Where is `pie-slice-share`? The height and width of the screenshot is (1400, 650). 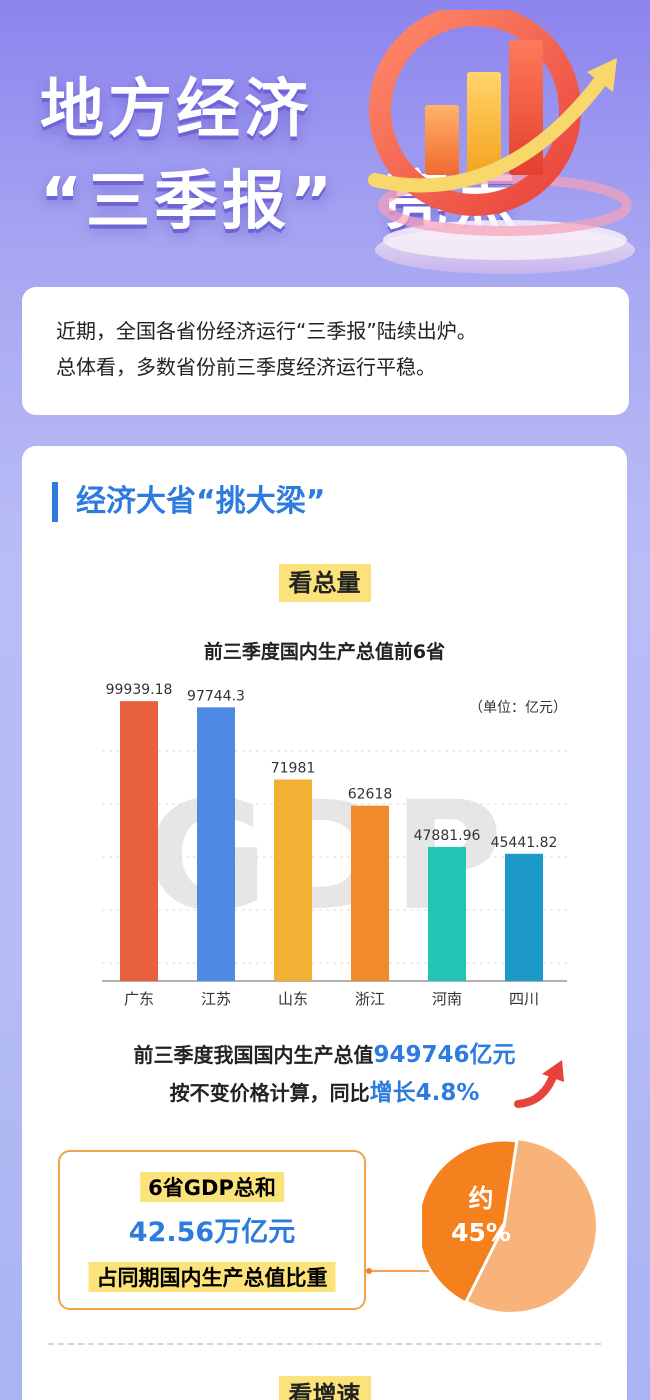 pie-slice-share is located at coordinates (470, 1221).